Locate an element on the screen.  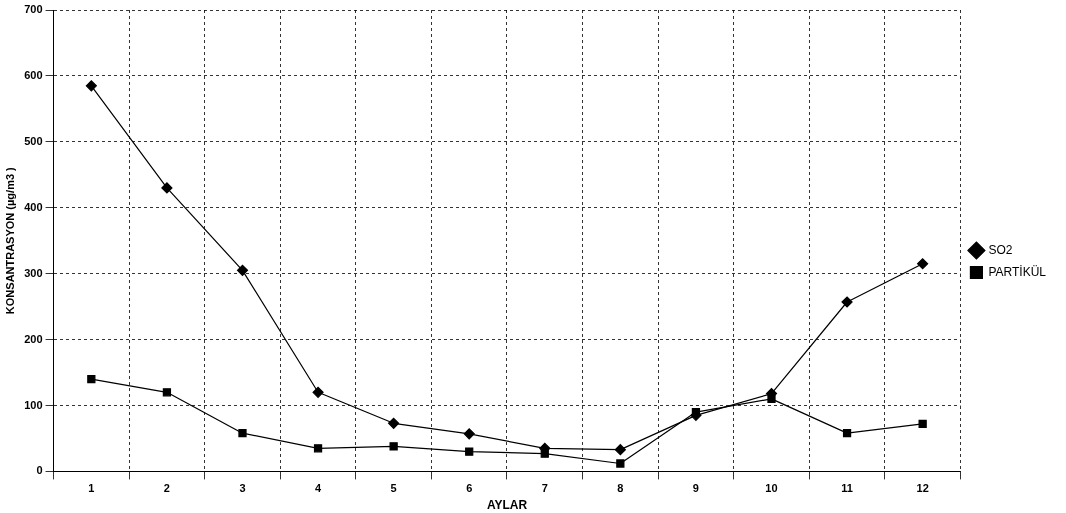
x-tick-label: 1 is located at coordinates (91, 488).